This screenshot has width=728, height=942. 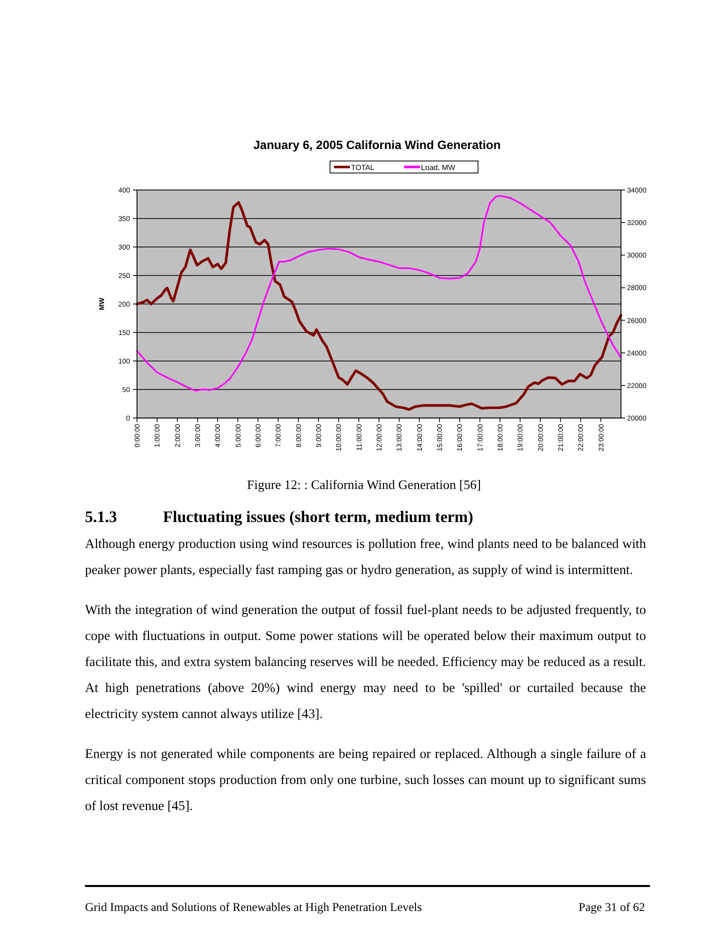 I want to click on text: Although energy production using wind resources is pollution free, wind plants need to be balanced with peaker power plants, especially fast ramping gas or hydro generation, as supply of wind is intermittent., so click(x=365, y=557).